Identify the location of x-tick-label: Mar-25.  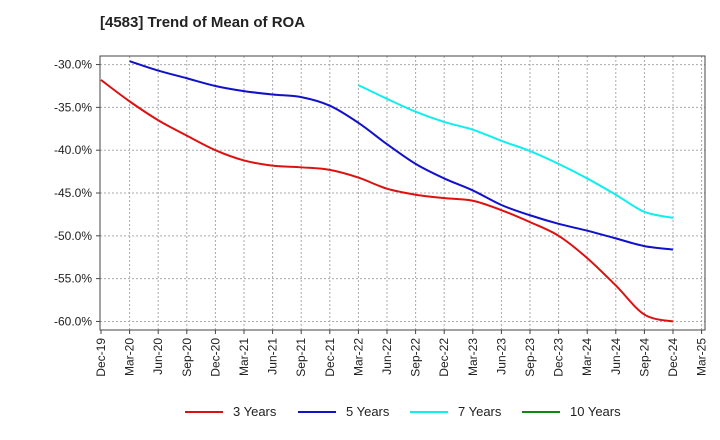
(702, 357).